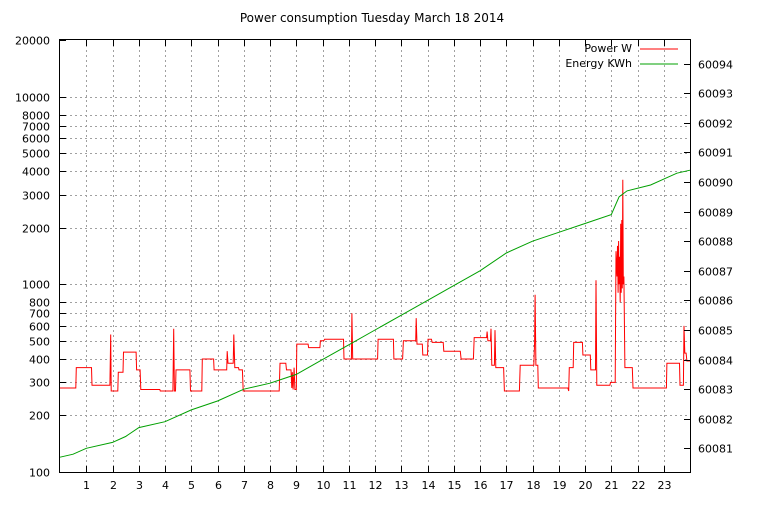 The height and width of the screenshot is (505, 768). What do you see at coordinates (372, 18) in the screenshot?
I see `chart-title: Power consumption Tuesday March 18 2014` at bounding box center [372, 18].